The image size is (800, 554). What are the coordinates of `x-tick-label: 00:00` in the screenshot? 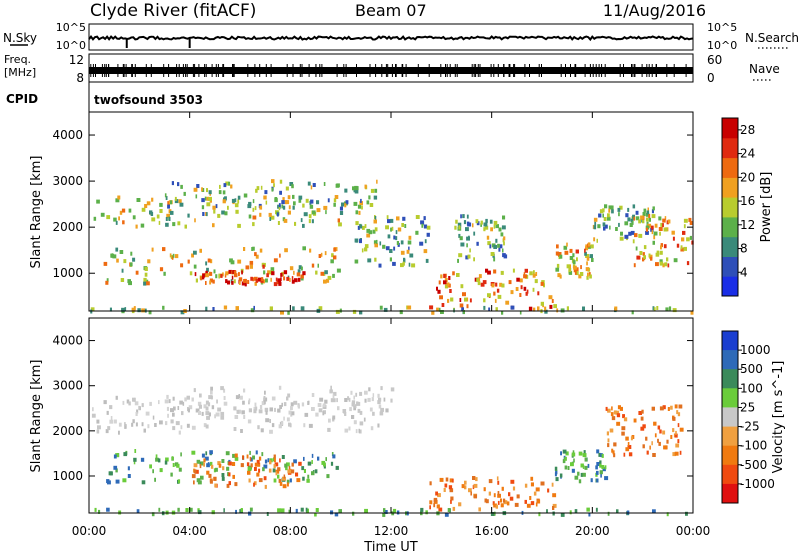 It's located at (89, 531).